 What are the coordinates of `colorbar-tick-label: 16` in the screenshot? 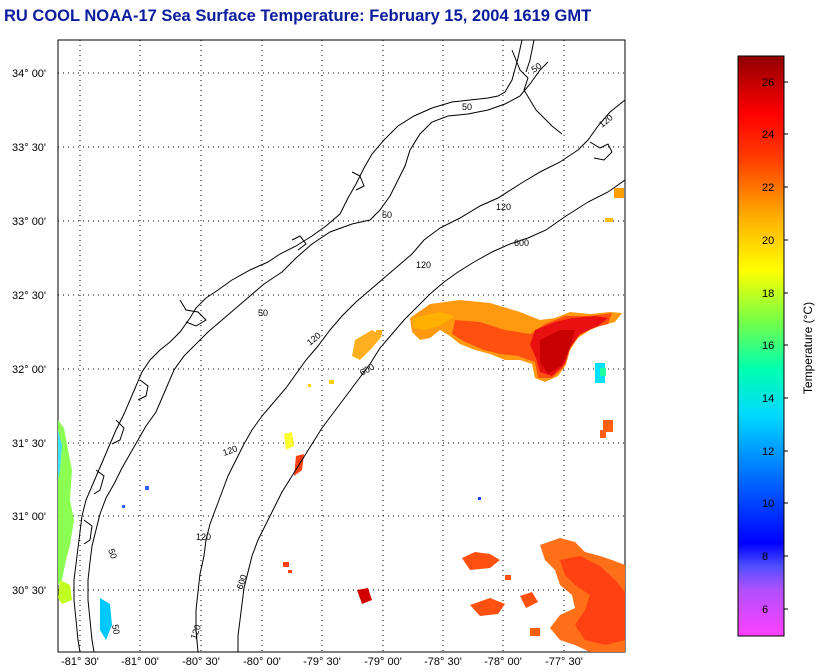 It's located at (768, 346).